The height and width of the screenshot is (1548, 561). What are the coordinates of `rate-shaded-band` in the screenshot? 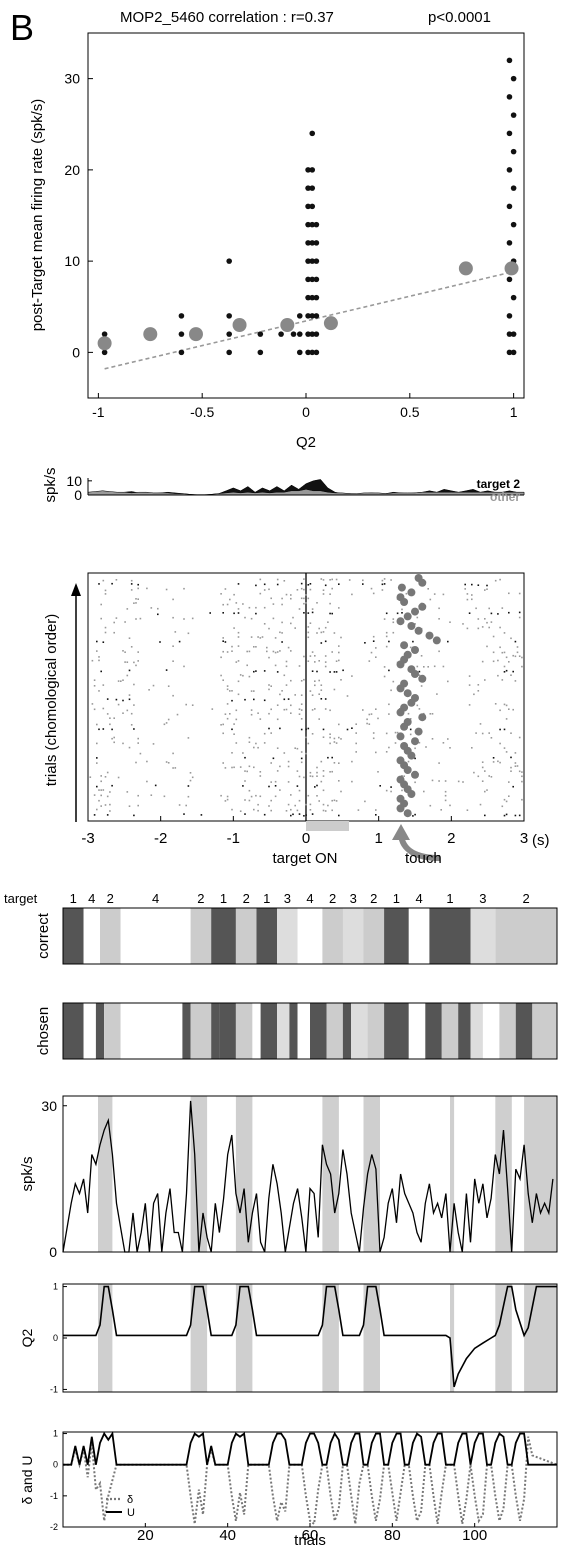 It's located at (105, 1174).